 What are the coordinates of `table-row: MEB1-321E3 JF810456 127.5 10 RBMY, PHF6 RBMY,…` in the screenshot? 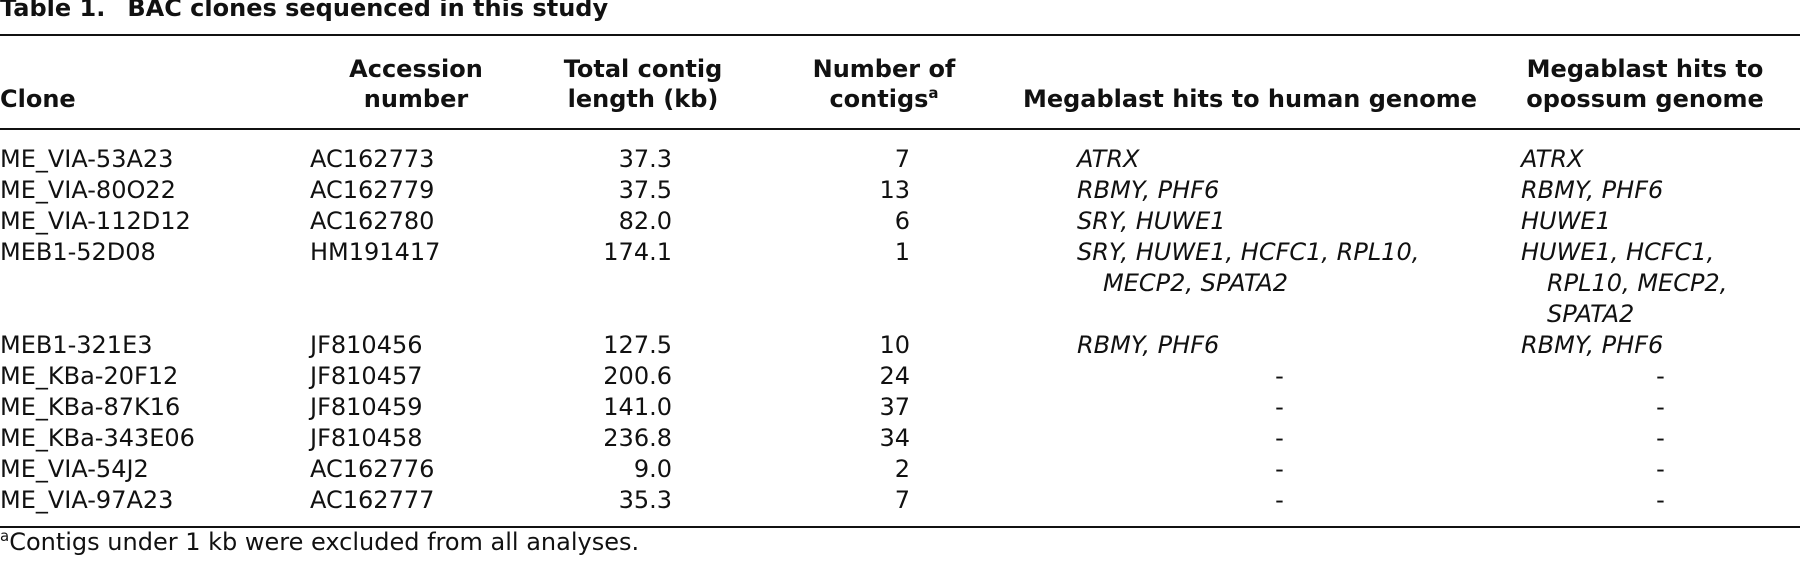 It's located at (900, 345).